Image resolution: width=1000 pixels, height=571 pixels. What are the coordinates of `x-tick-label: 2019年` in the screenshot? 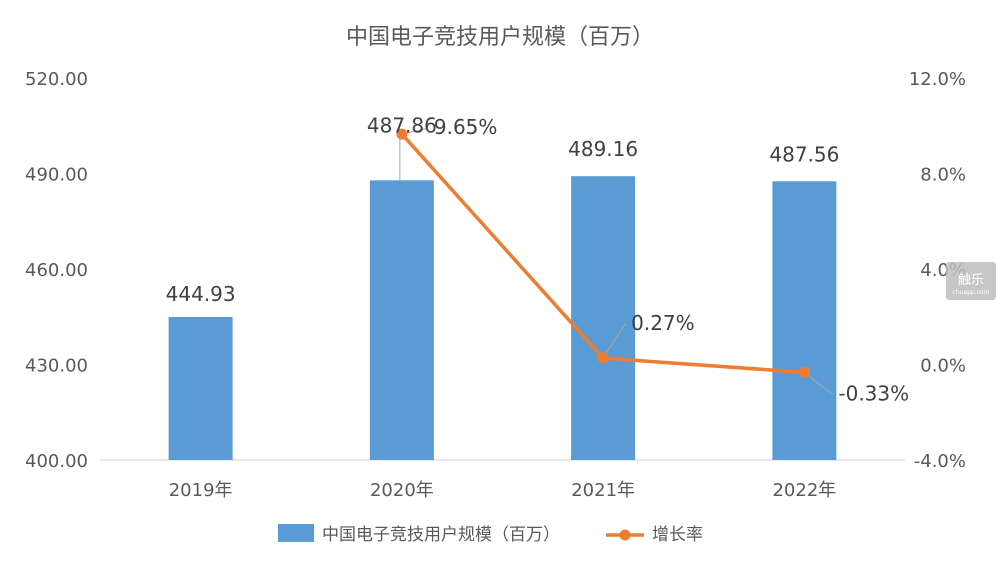 It's located at (201, 490).